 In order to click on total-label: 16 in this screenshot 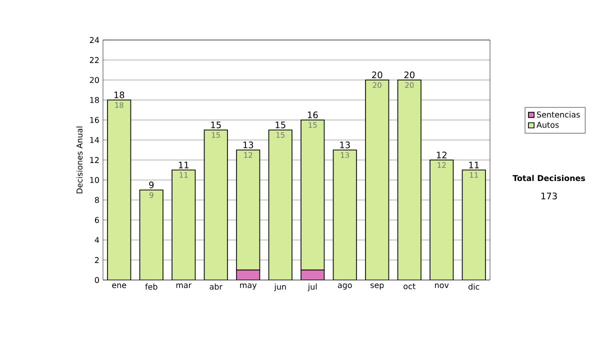, I will do `click(313, 115)`.